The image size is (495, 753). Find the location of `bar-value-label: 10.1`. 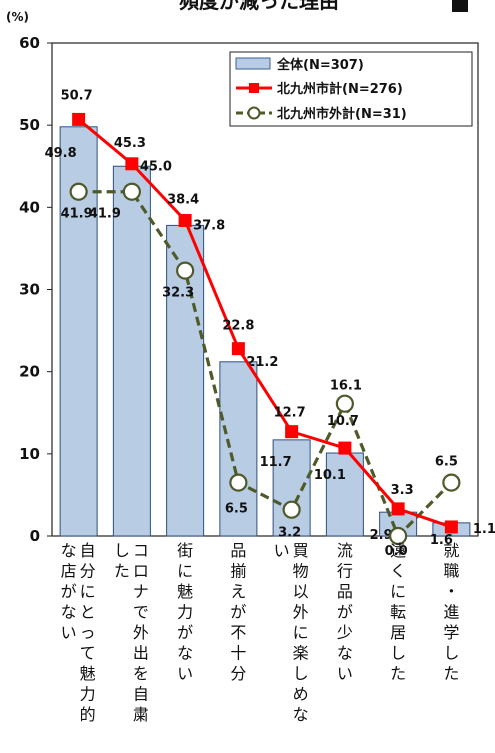

bar-value-label: 10.1 is located at coordinates (330, 475).